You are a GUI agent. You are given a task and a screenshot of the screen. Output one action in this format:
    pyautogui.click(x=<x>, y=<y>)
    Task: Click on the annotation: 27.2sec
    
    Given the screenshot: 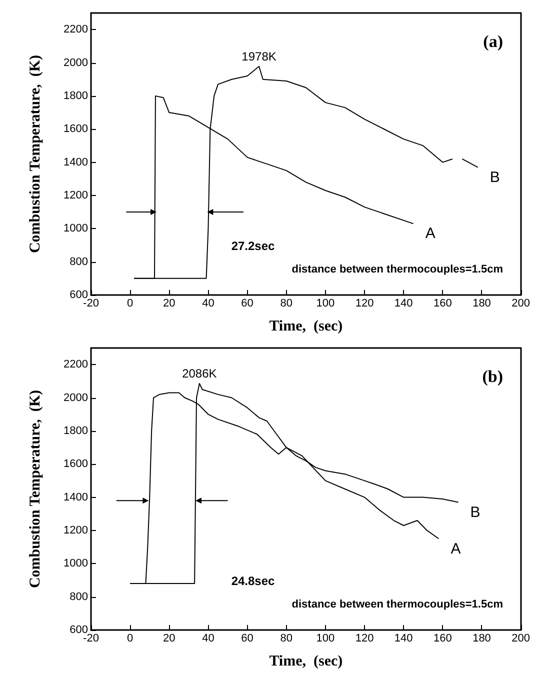 What is the action you would take?
    pyautogui.click(x=253, y=246)
    